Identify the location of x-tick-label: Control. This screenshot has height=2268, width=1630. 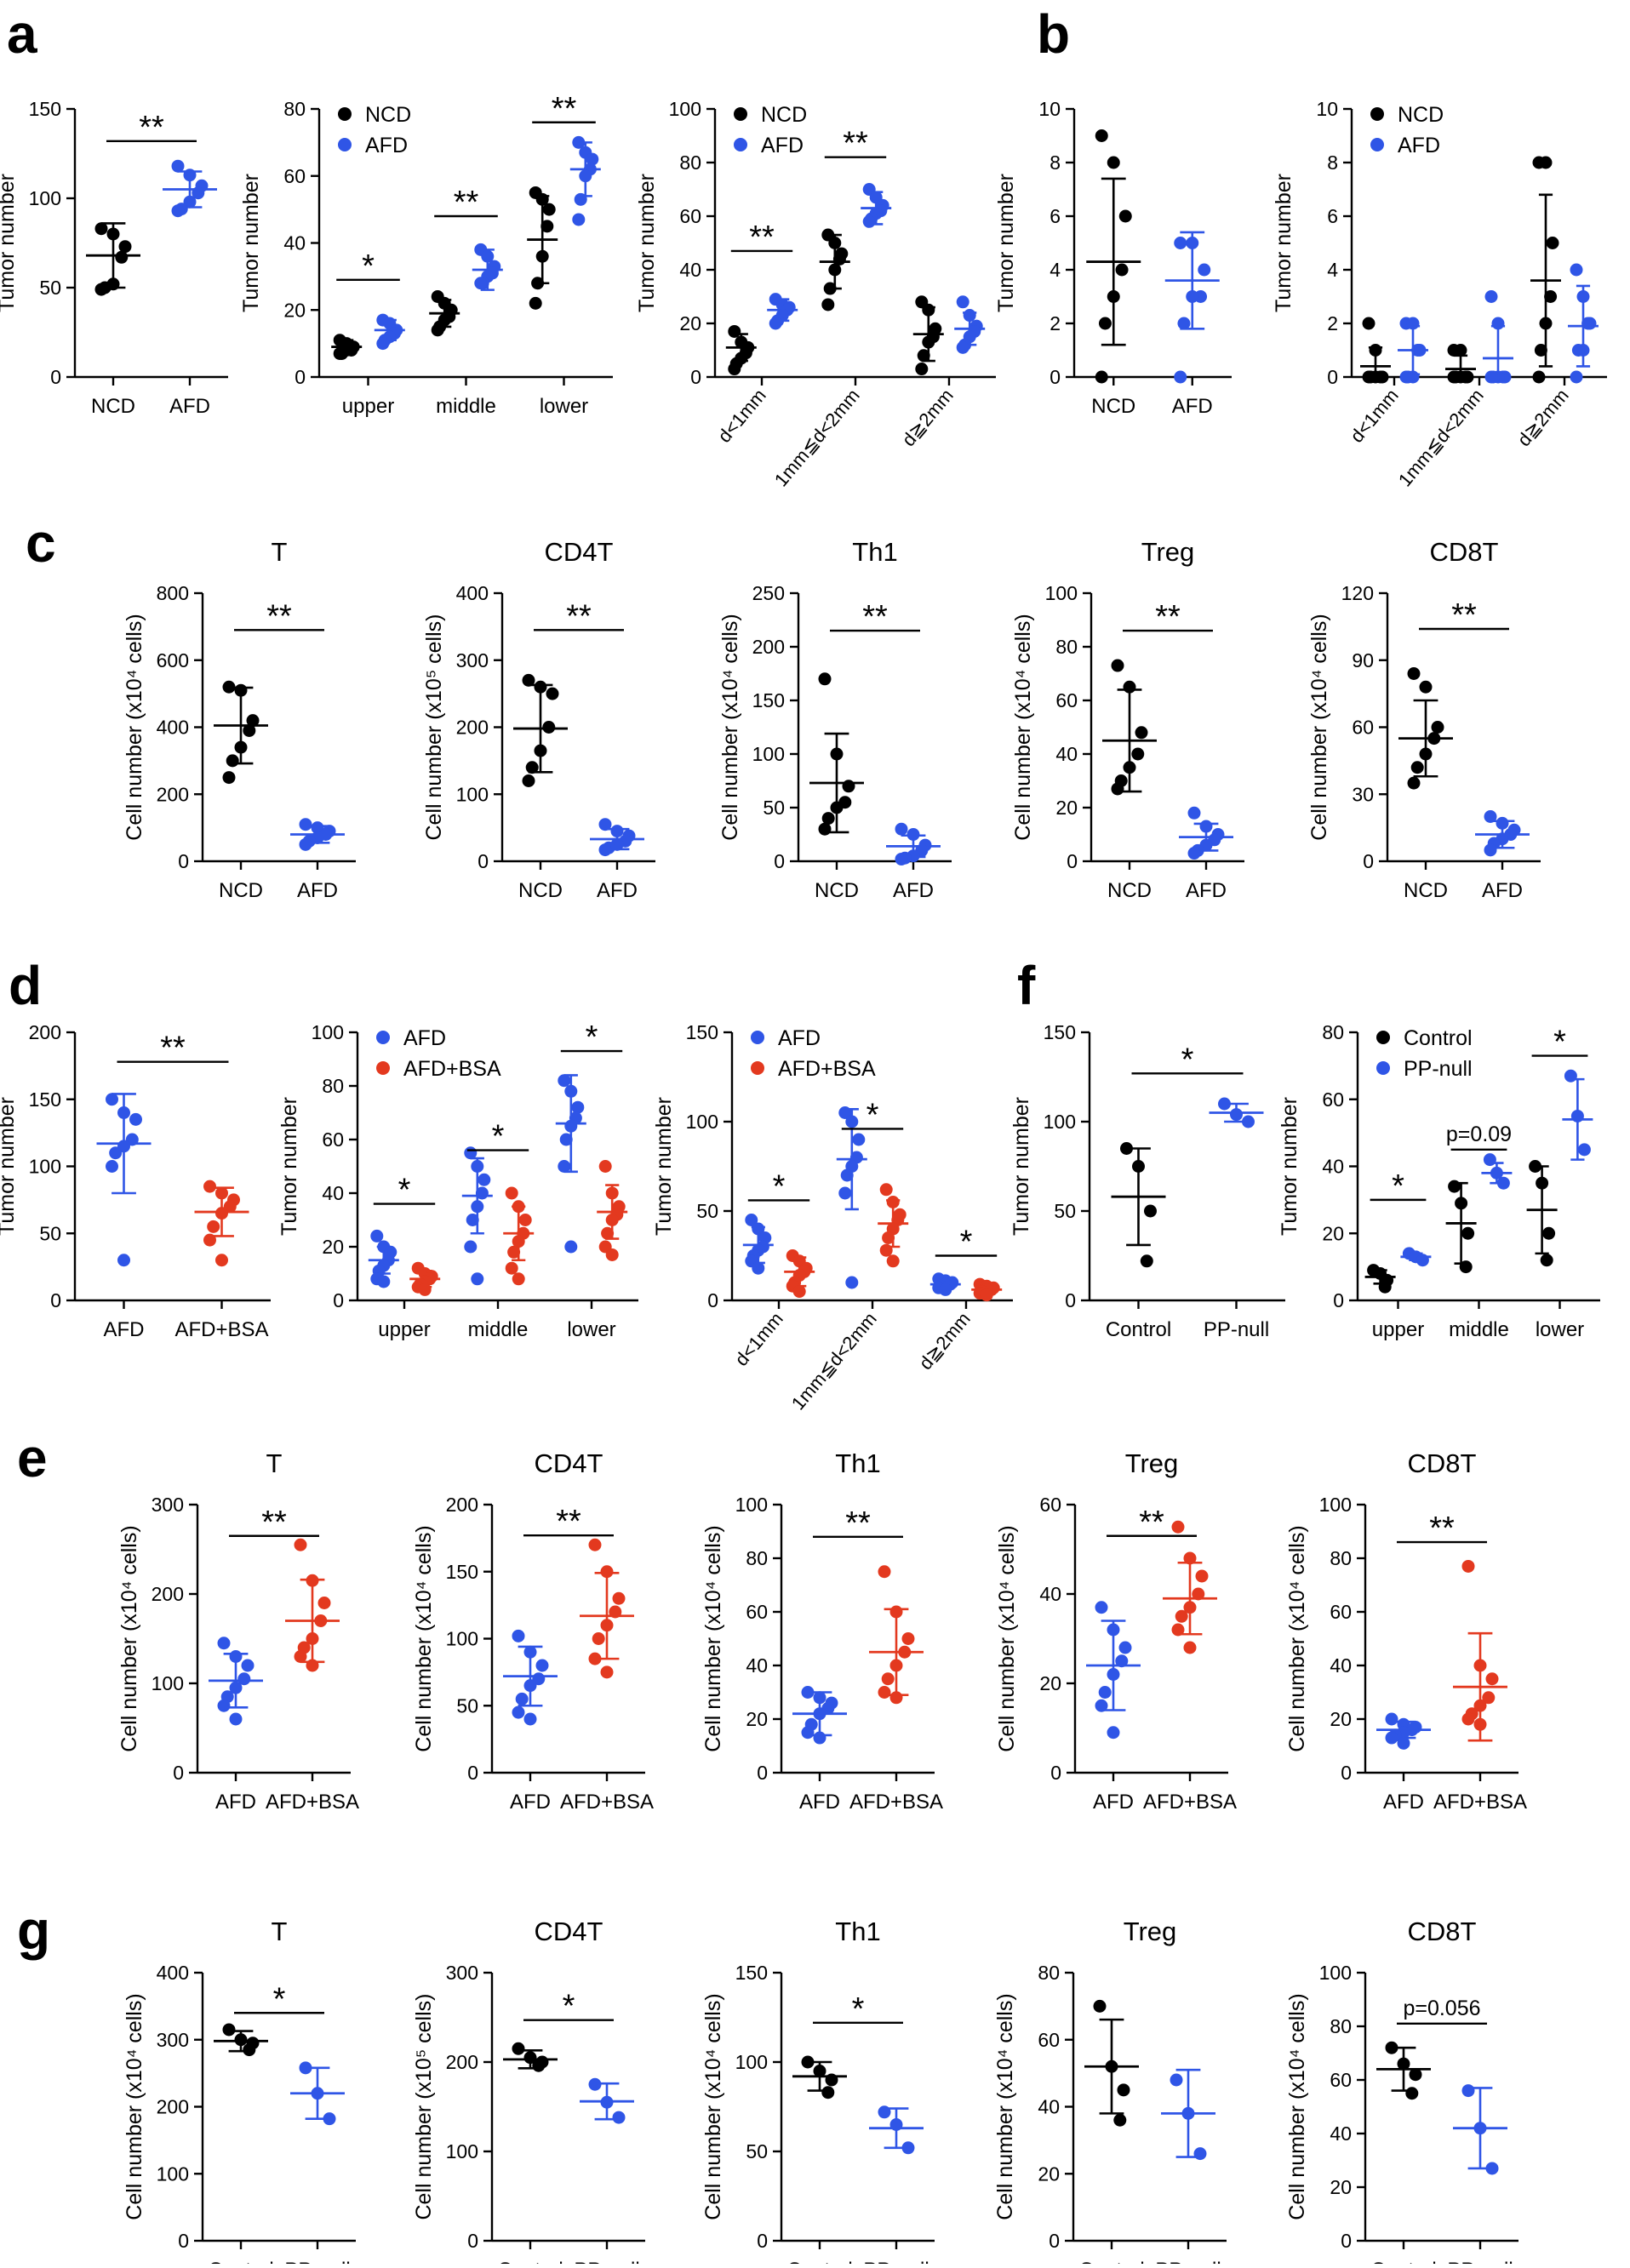
(241, 2261).